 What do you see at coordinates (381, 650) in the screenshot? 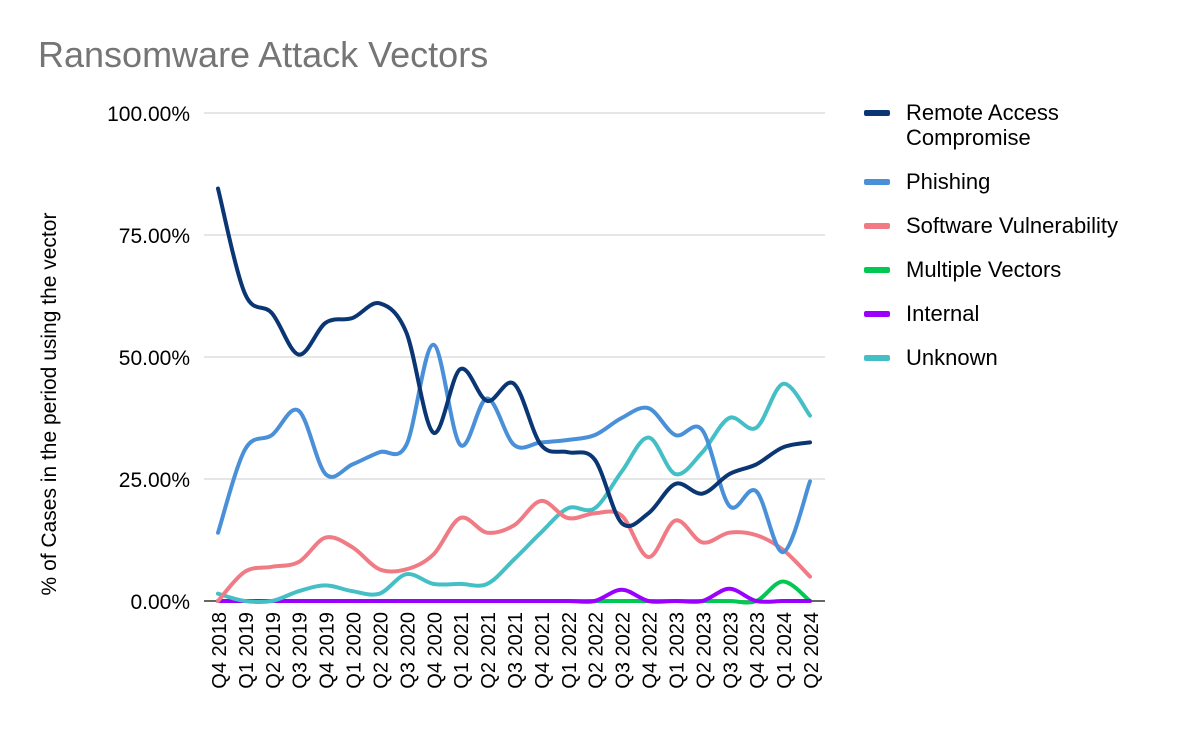
I see `x-tick-label: Q2 2020` at bounding box center [381, 650].